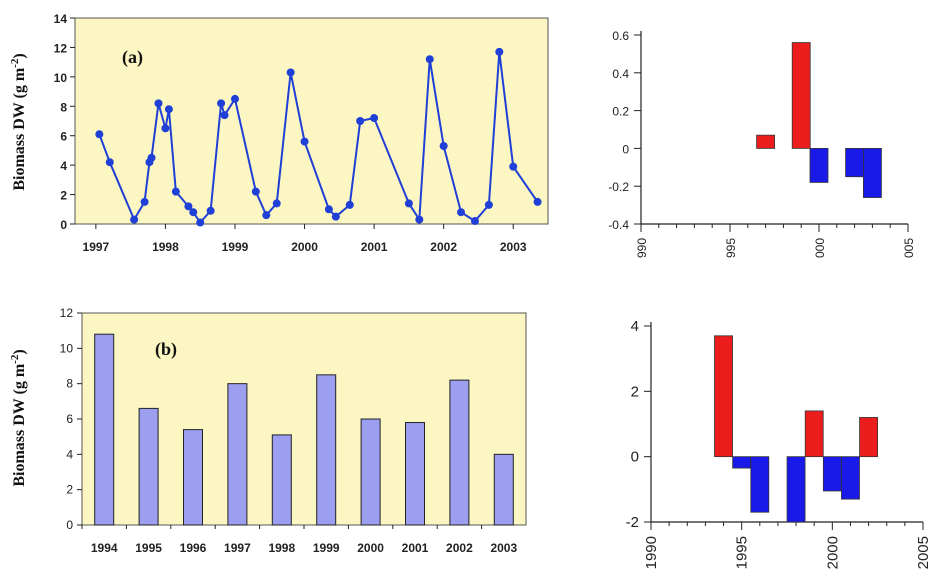  I want to click on x-tick-label: 1996, so click(193, 548).